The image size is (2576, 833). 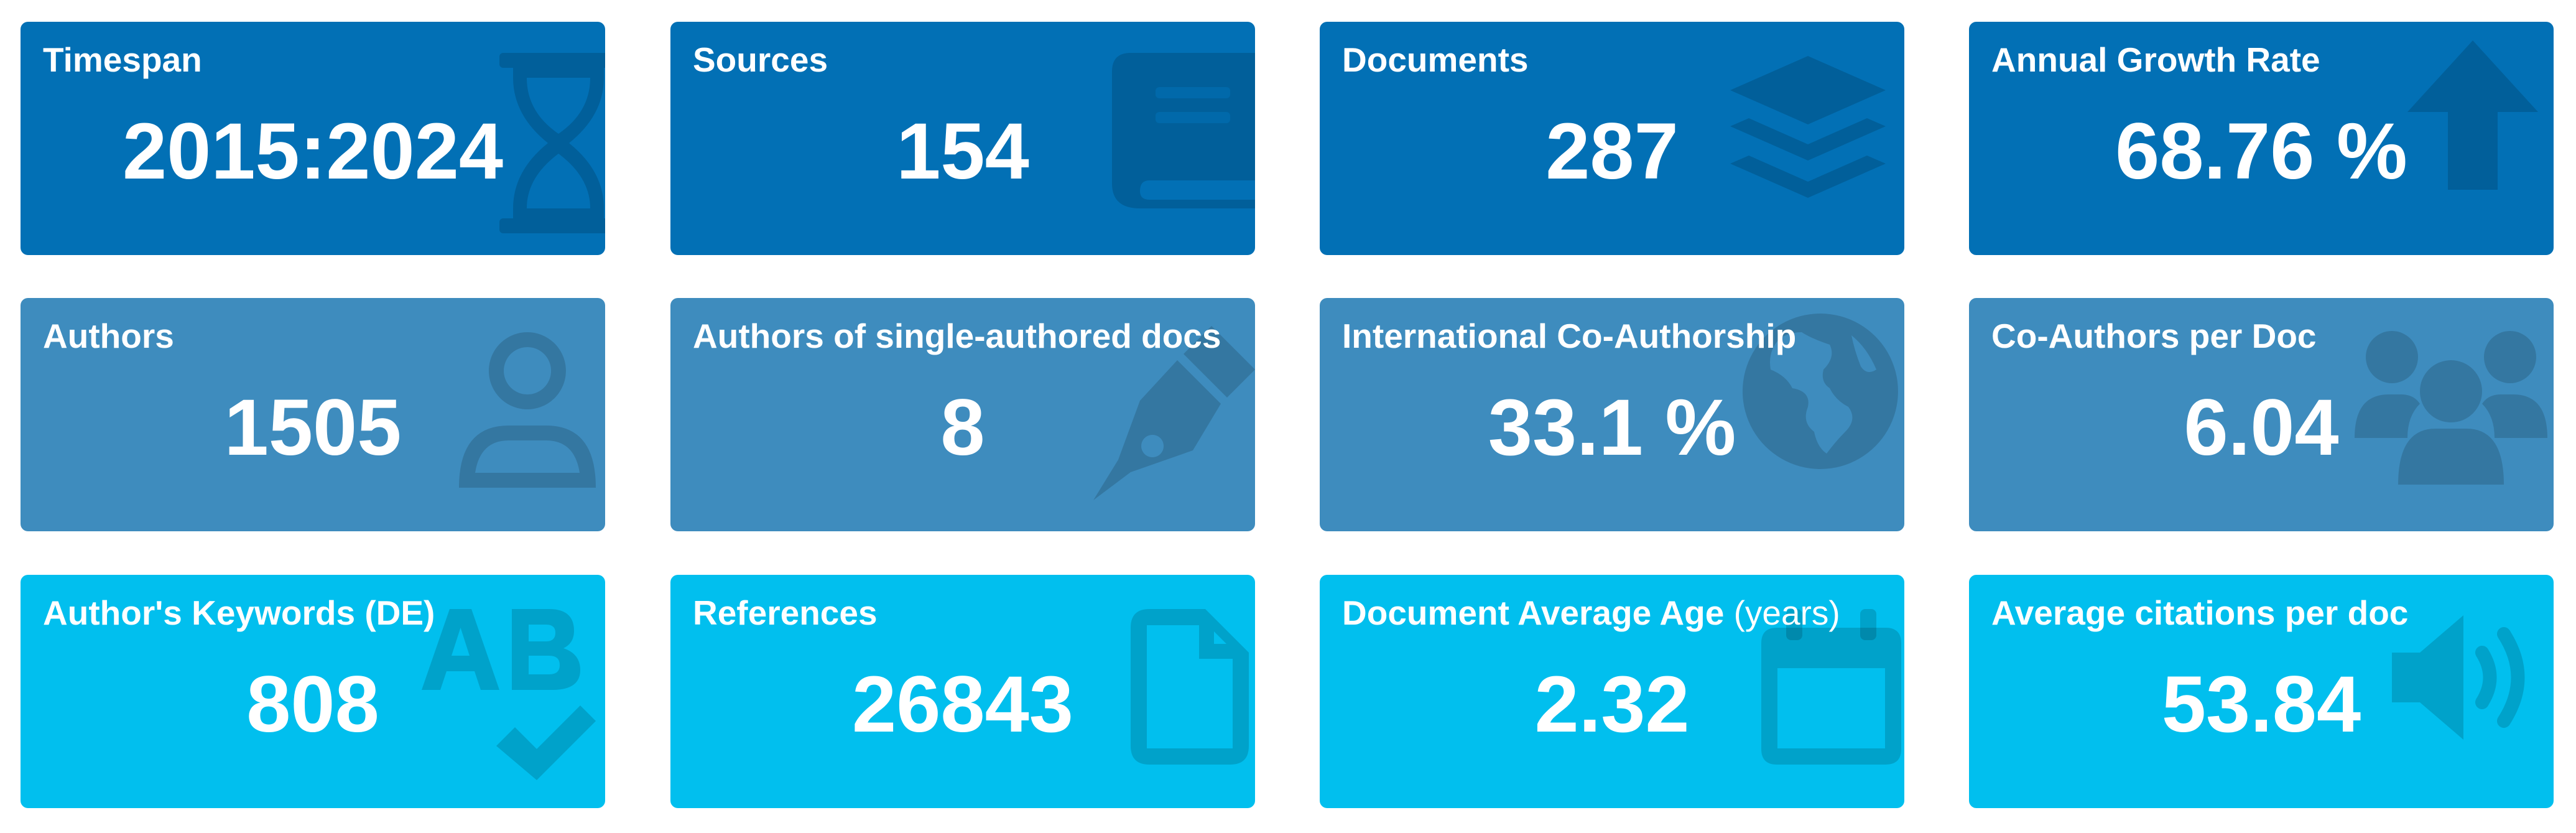 I want to click on hourglass-icon, so click(x=552, y=143).